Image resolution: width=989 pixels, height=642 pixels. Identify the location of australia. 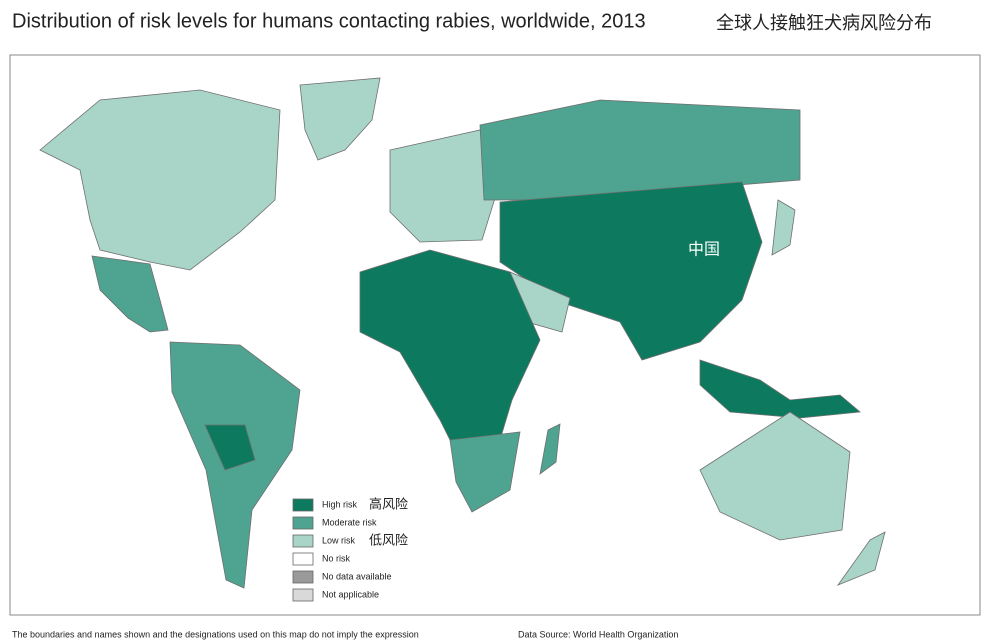
(775, 476).